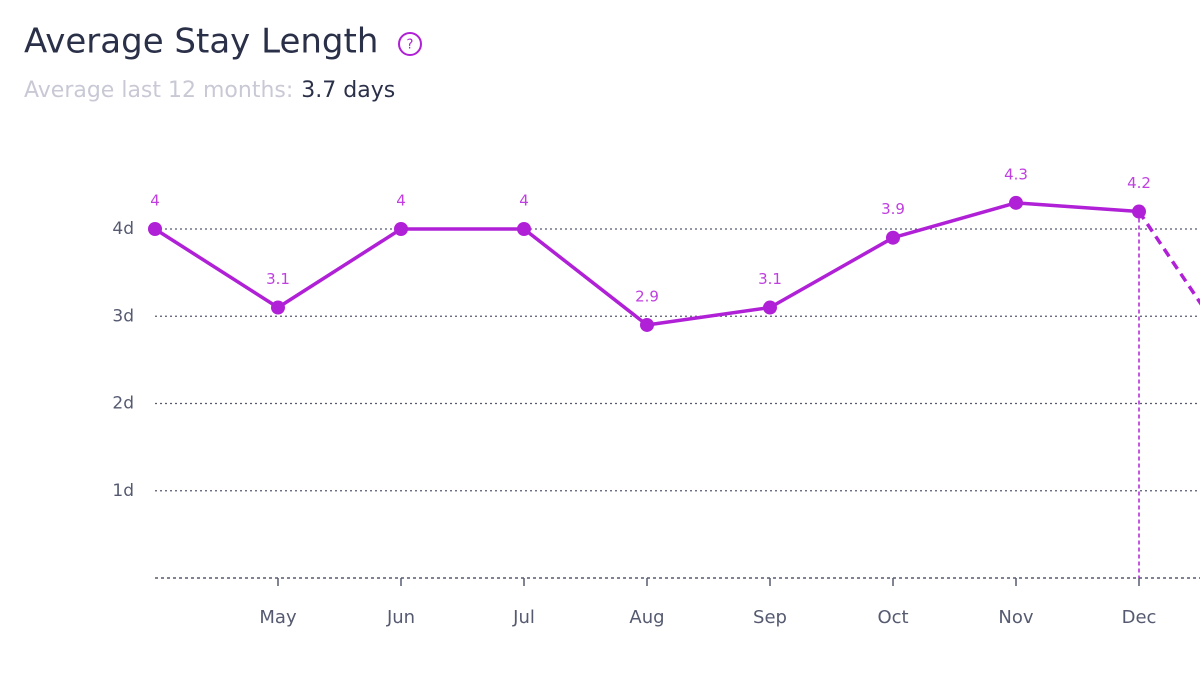  Describe the element at coordinates (770, 617) in the screenshot. I see `x-tick-label: Sep` at that location.